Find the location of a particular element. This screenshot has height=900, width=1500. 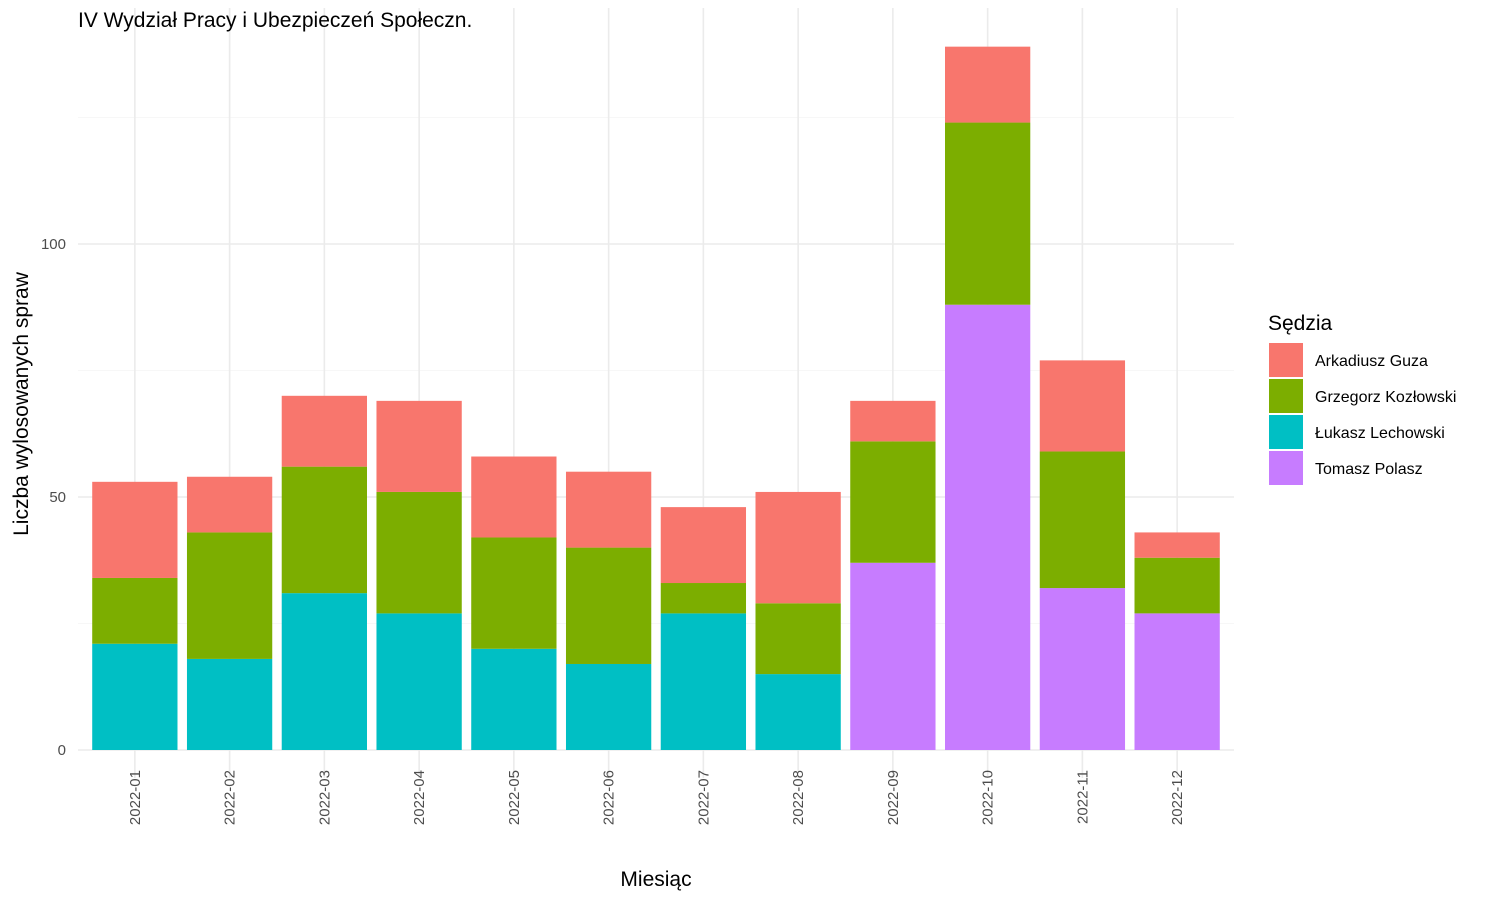

x-tick-label: 2022-12 is located at coordinates (1177, 797).